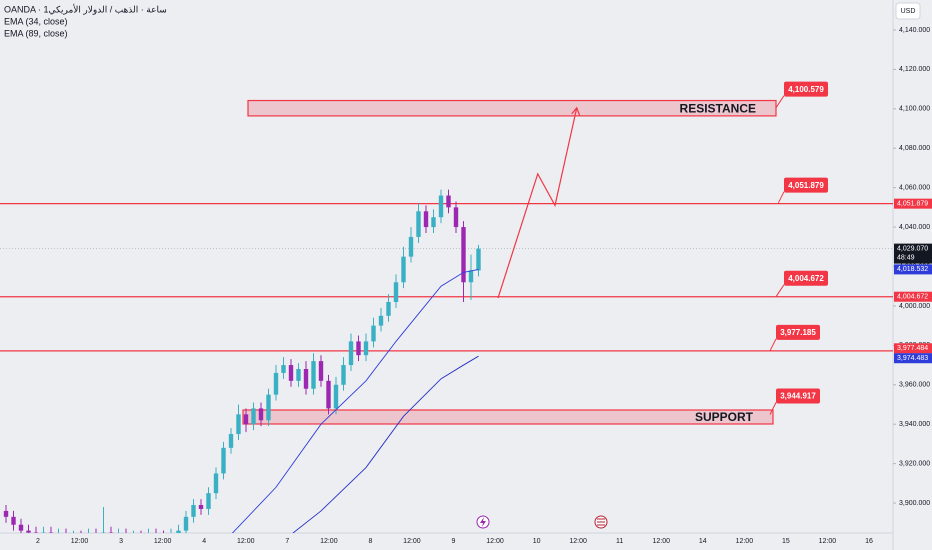  What do you see at coordinates (601, 522) in the screenshot?
I see `flag-glyph` at bounding box center [601, 522].